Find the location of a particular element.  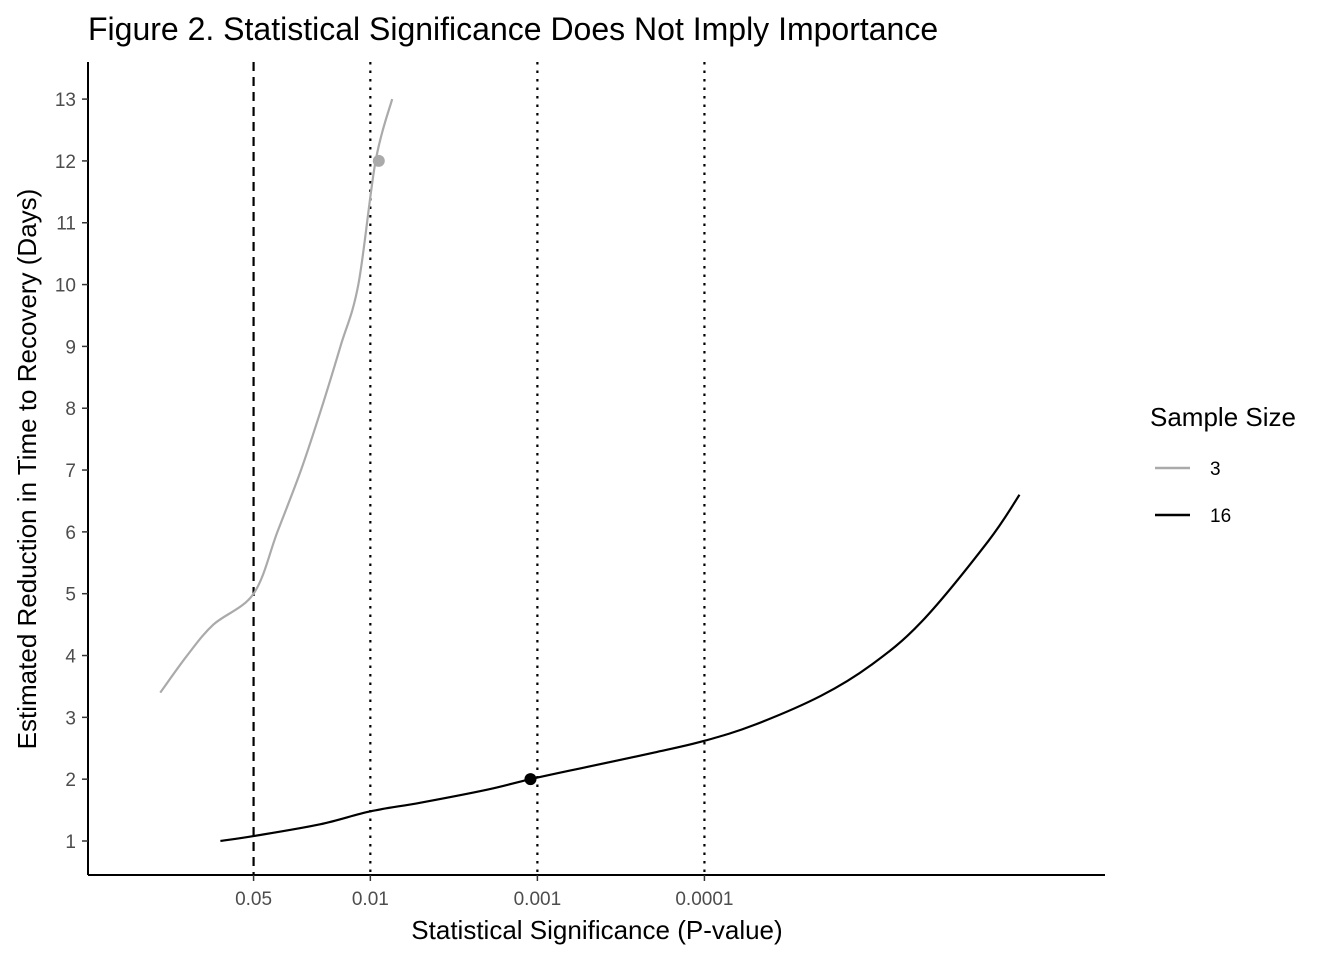

x-axis-title: Statistical Significance (P-value) is located at coordinates (596, 930).